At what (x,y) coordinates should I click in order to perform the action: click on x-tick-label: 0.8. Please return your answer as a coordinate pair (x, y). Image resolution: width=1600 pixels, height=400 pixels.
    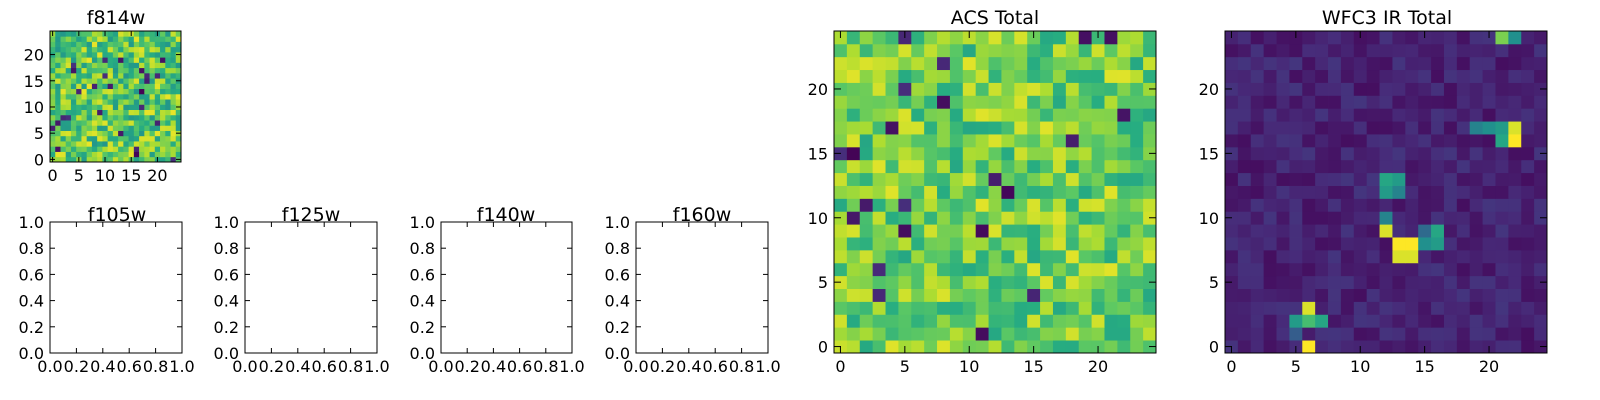
    Looking at the image, I should click on (741, 366).